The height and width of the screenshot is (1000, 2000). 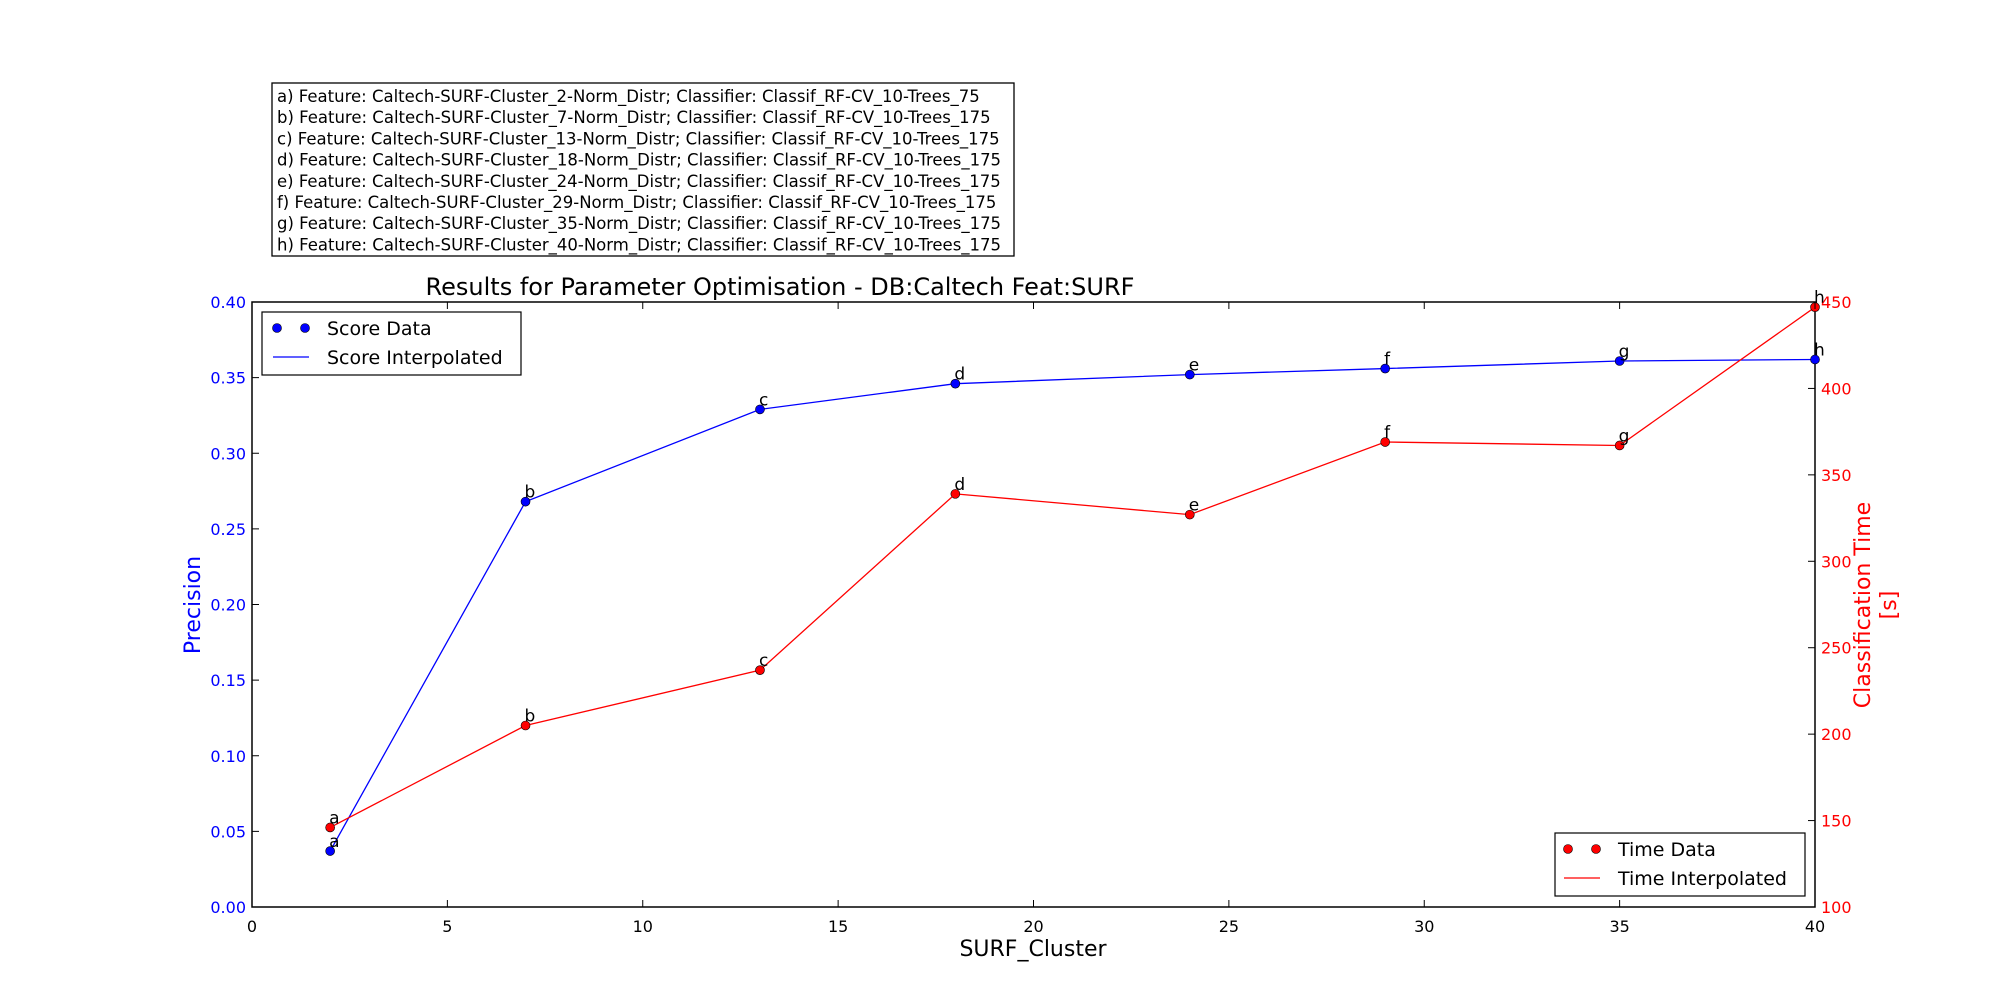 What do you see at coordinates (1836, 821) in the screenshot?
I see `y-tick-label-right: 150` at bounding box center [1836, 821].